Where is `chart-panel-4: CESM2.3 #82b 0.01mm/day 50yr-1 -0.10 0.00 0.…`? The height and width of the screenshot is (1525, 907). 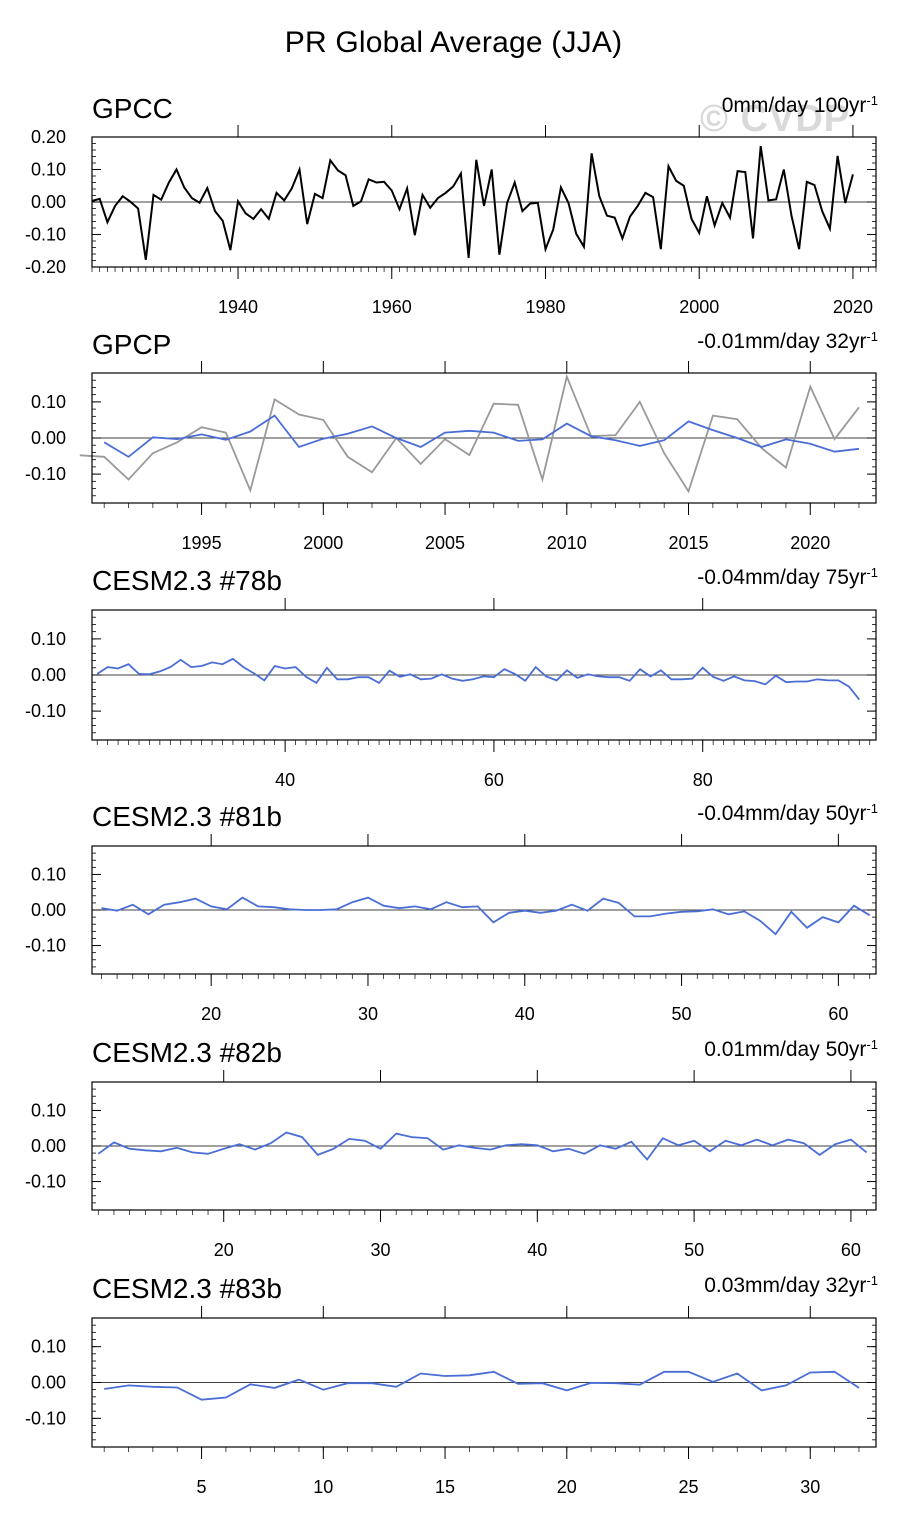
chart-panel-4: CESM2.3 #82b 0.01mm/day 50yr-1 -0.10 0.00 0.… is located at coordinates (451, 1149).